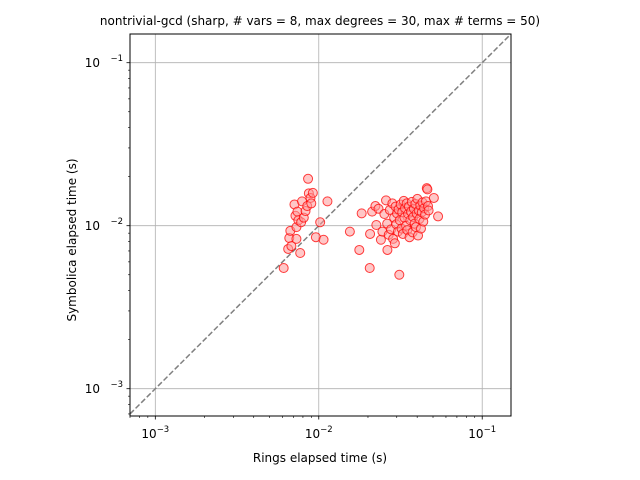 The height and width of the screenshot is (480, 640). I want to click on y-tick-label: 10 −3, so click(104, 388).